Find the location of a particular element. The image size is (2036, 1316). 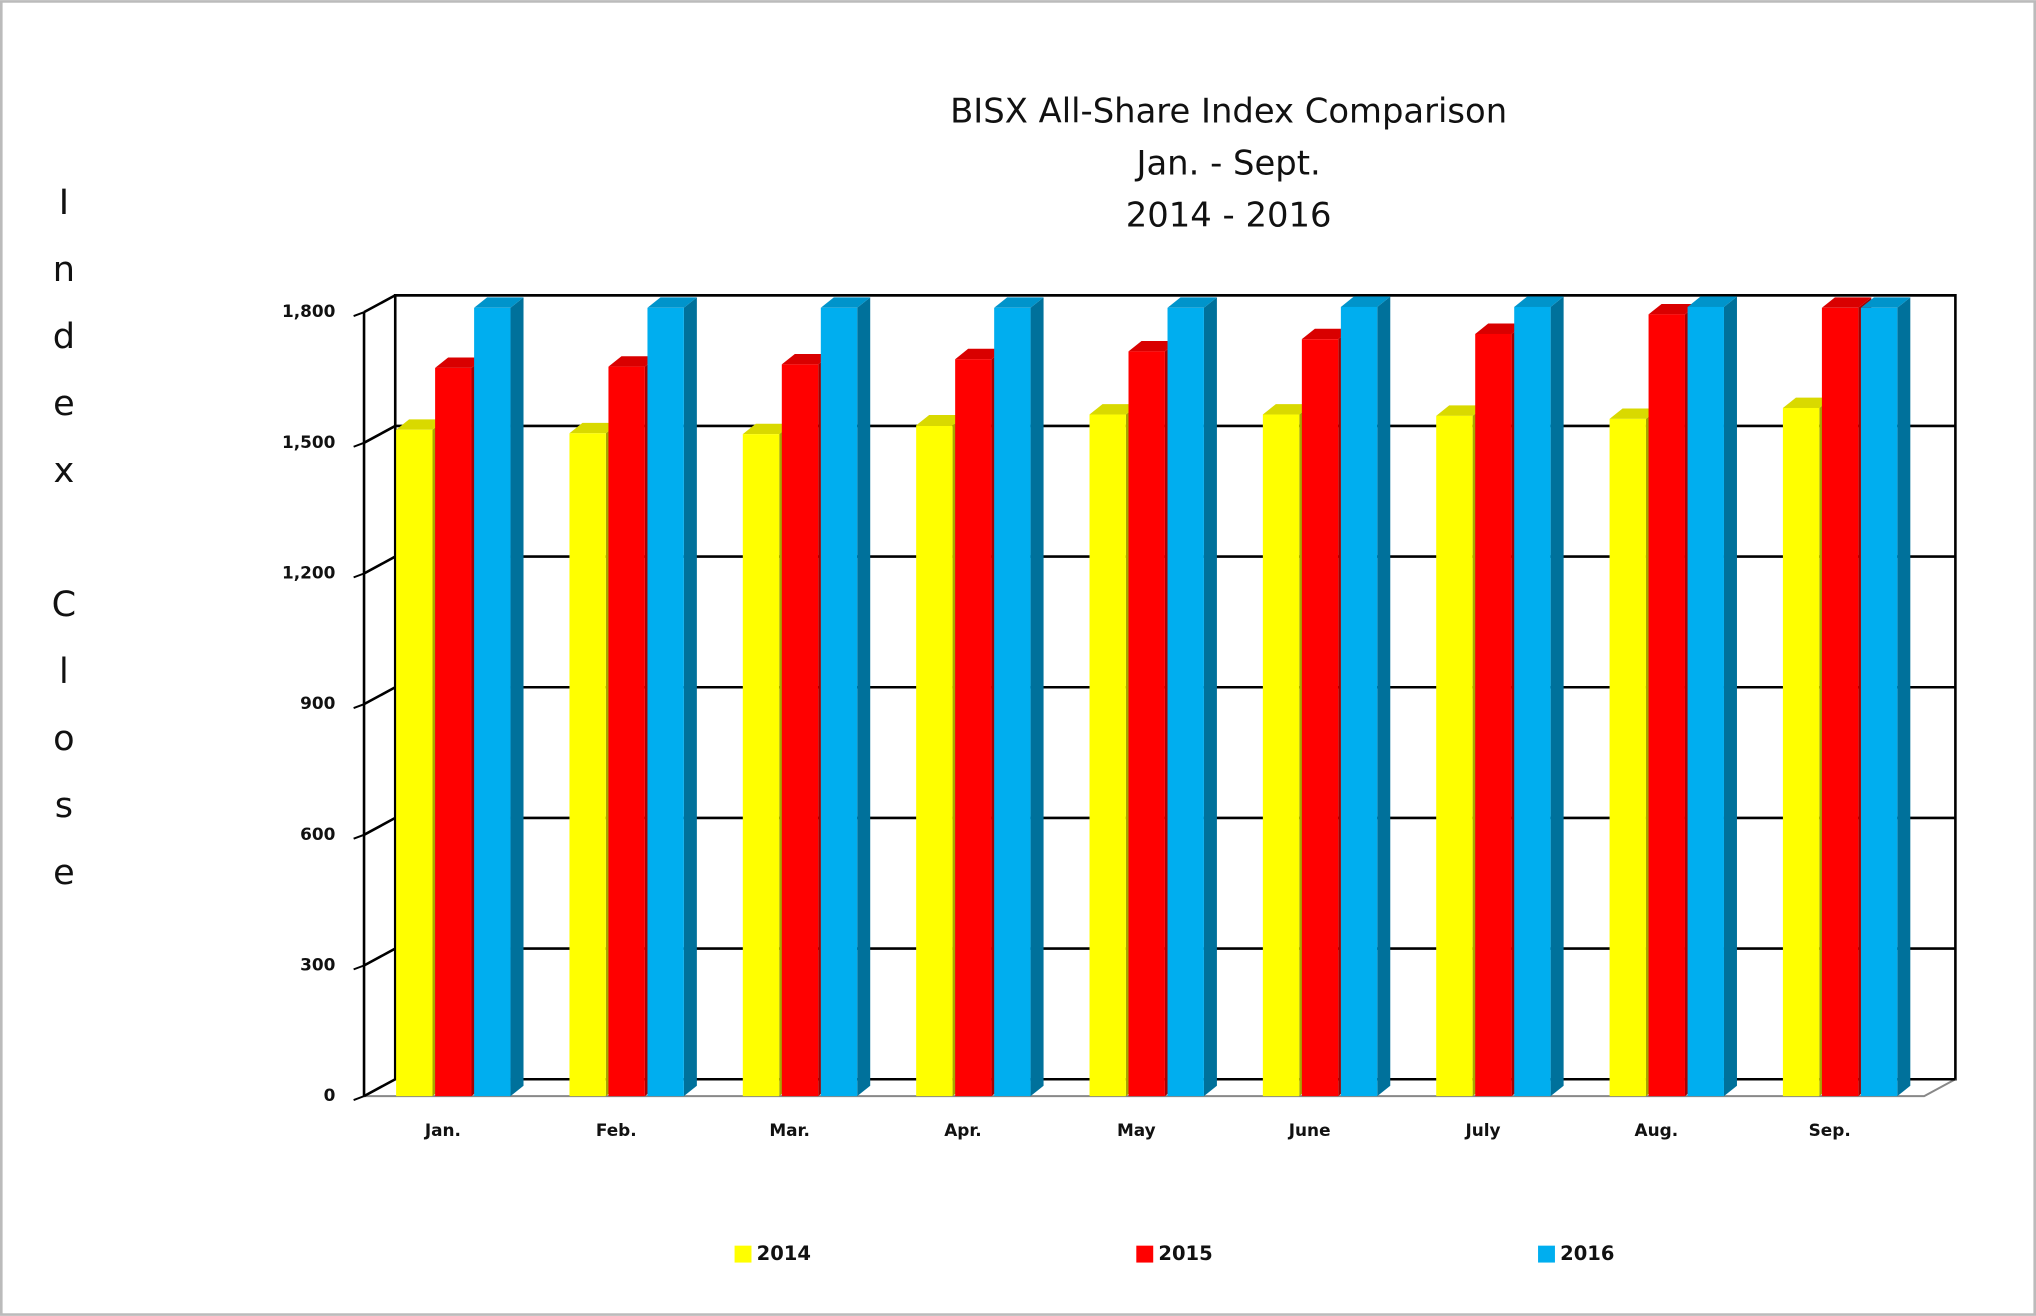

y-axis-label: Index Close is located at coordinates (63, 550).